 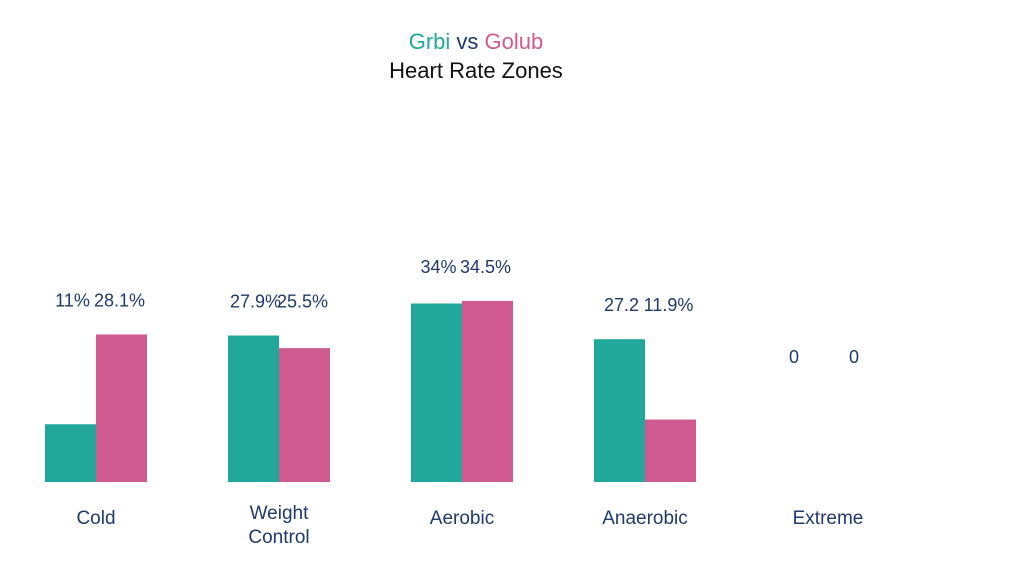 I want to click on value-label-golub-1: 25.5%, so click(x=302, y=302).